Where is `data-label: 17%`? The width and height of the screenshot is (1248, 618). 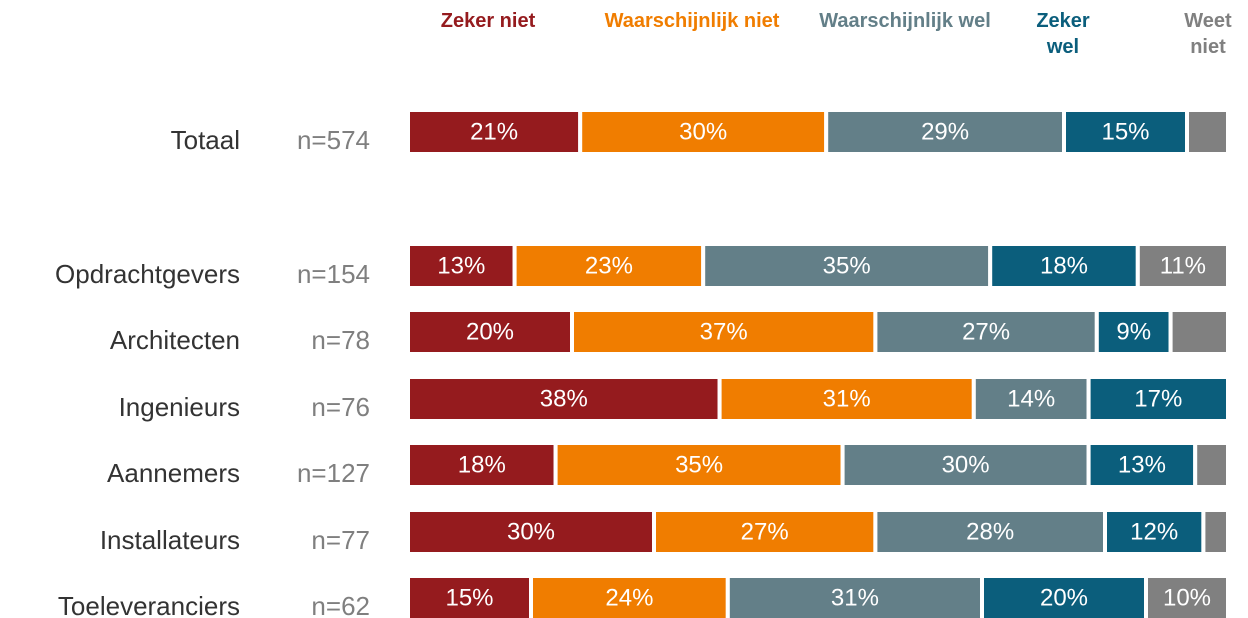
data-label: 17% is located at coordinates (1158, 398).